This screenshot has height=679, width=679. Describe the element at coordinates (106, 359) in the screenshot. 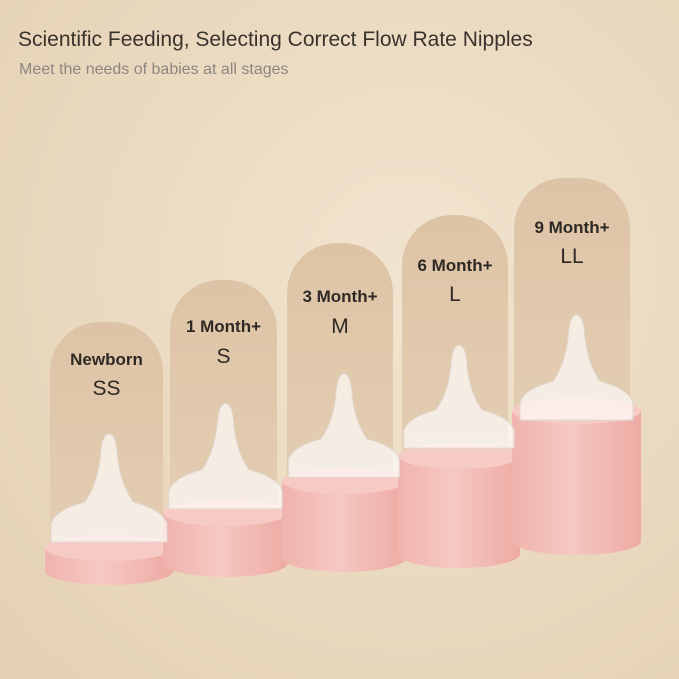

I see `stage-age: Newborn` at that location.